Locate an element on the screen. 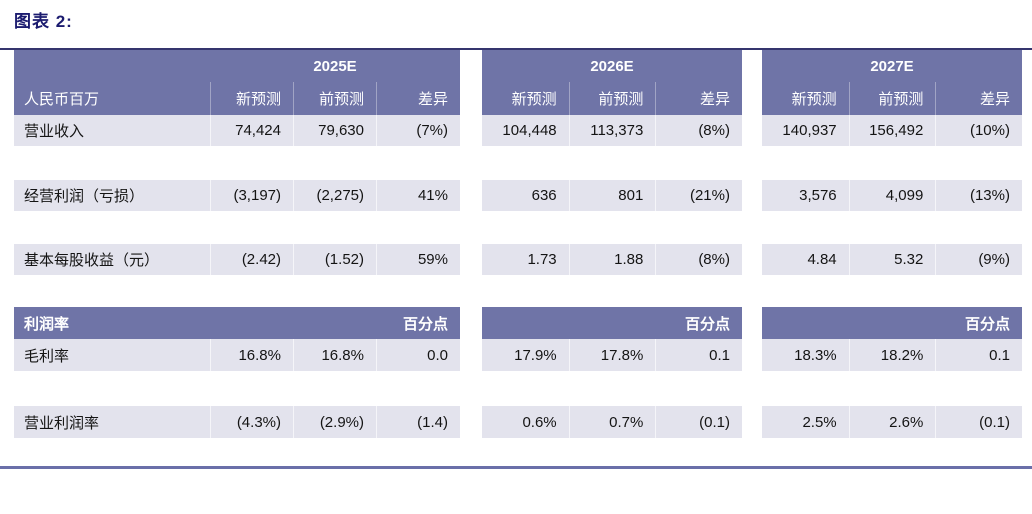 The width and height of the screenshot is (1032, 514). value-cell: 4,099 is located at coordinates (892, 195).